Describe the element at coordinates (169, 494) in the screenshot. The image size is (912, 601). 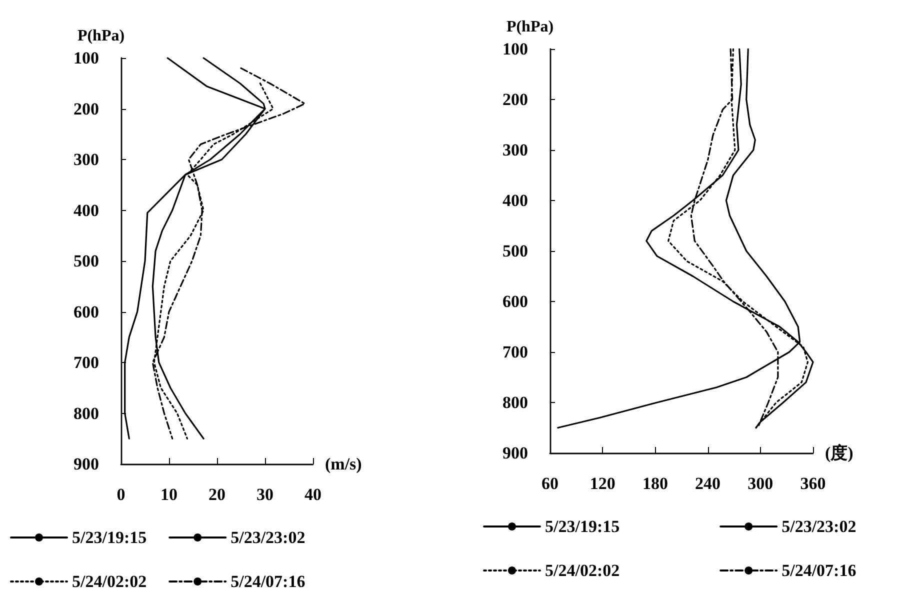
I see `x-tick-label: 10` at that location.